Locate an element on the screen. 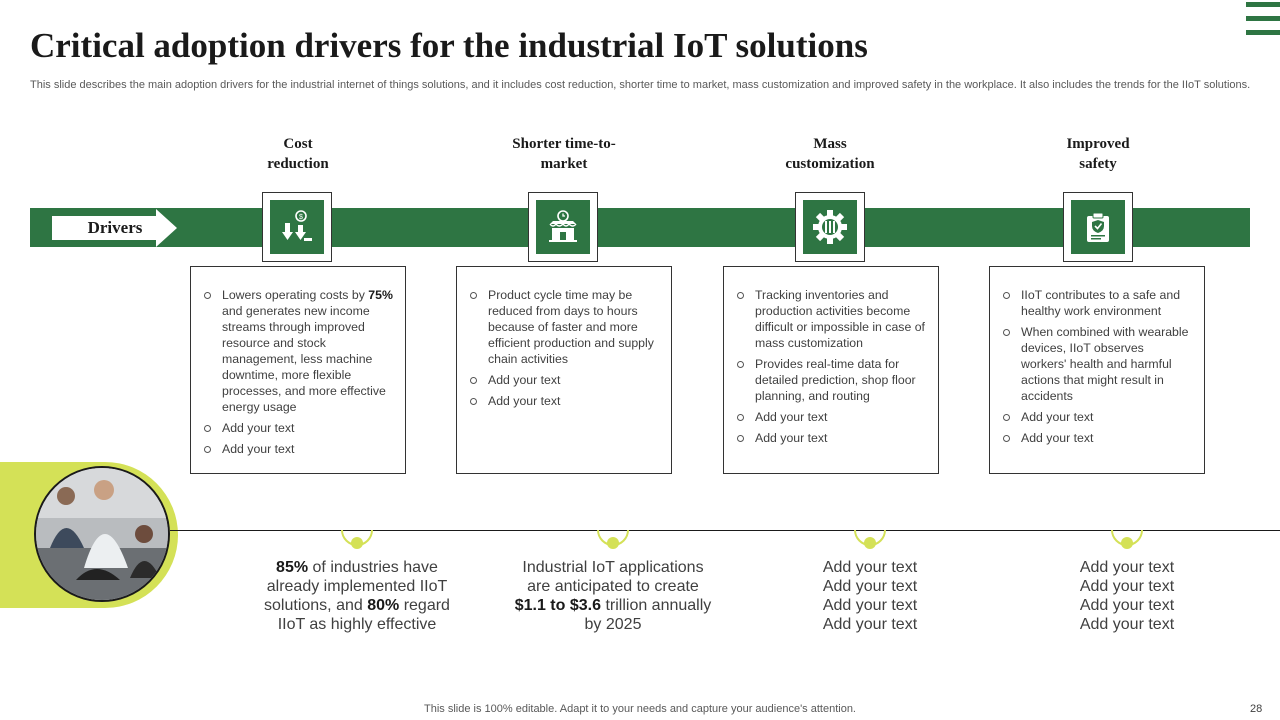 This screenshot has height=720, width=1280. team-photo-image is located at coordinates (102, 534).